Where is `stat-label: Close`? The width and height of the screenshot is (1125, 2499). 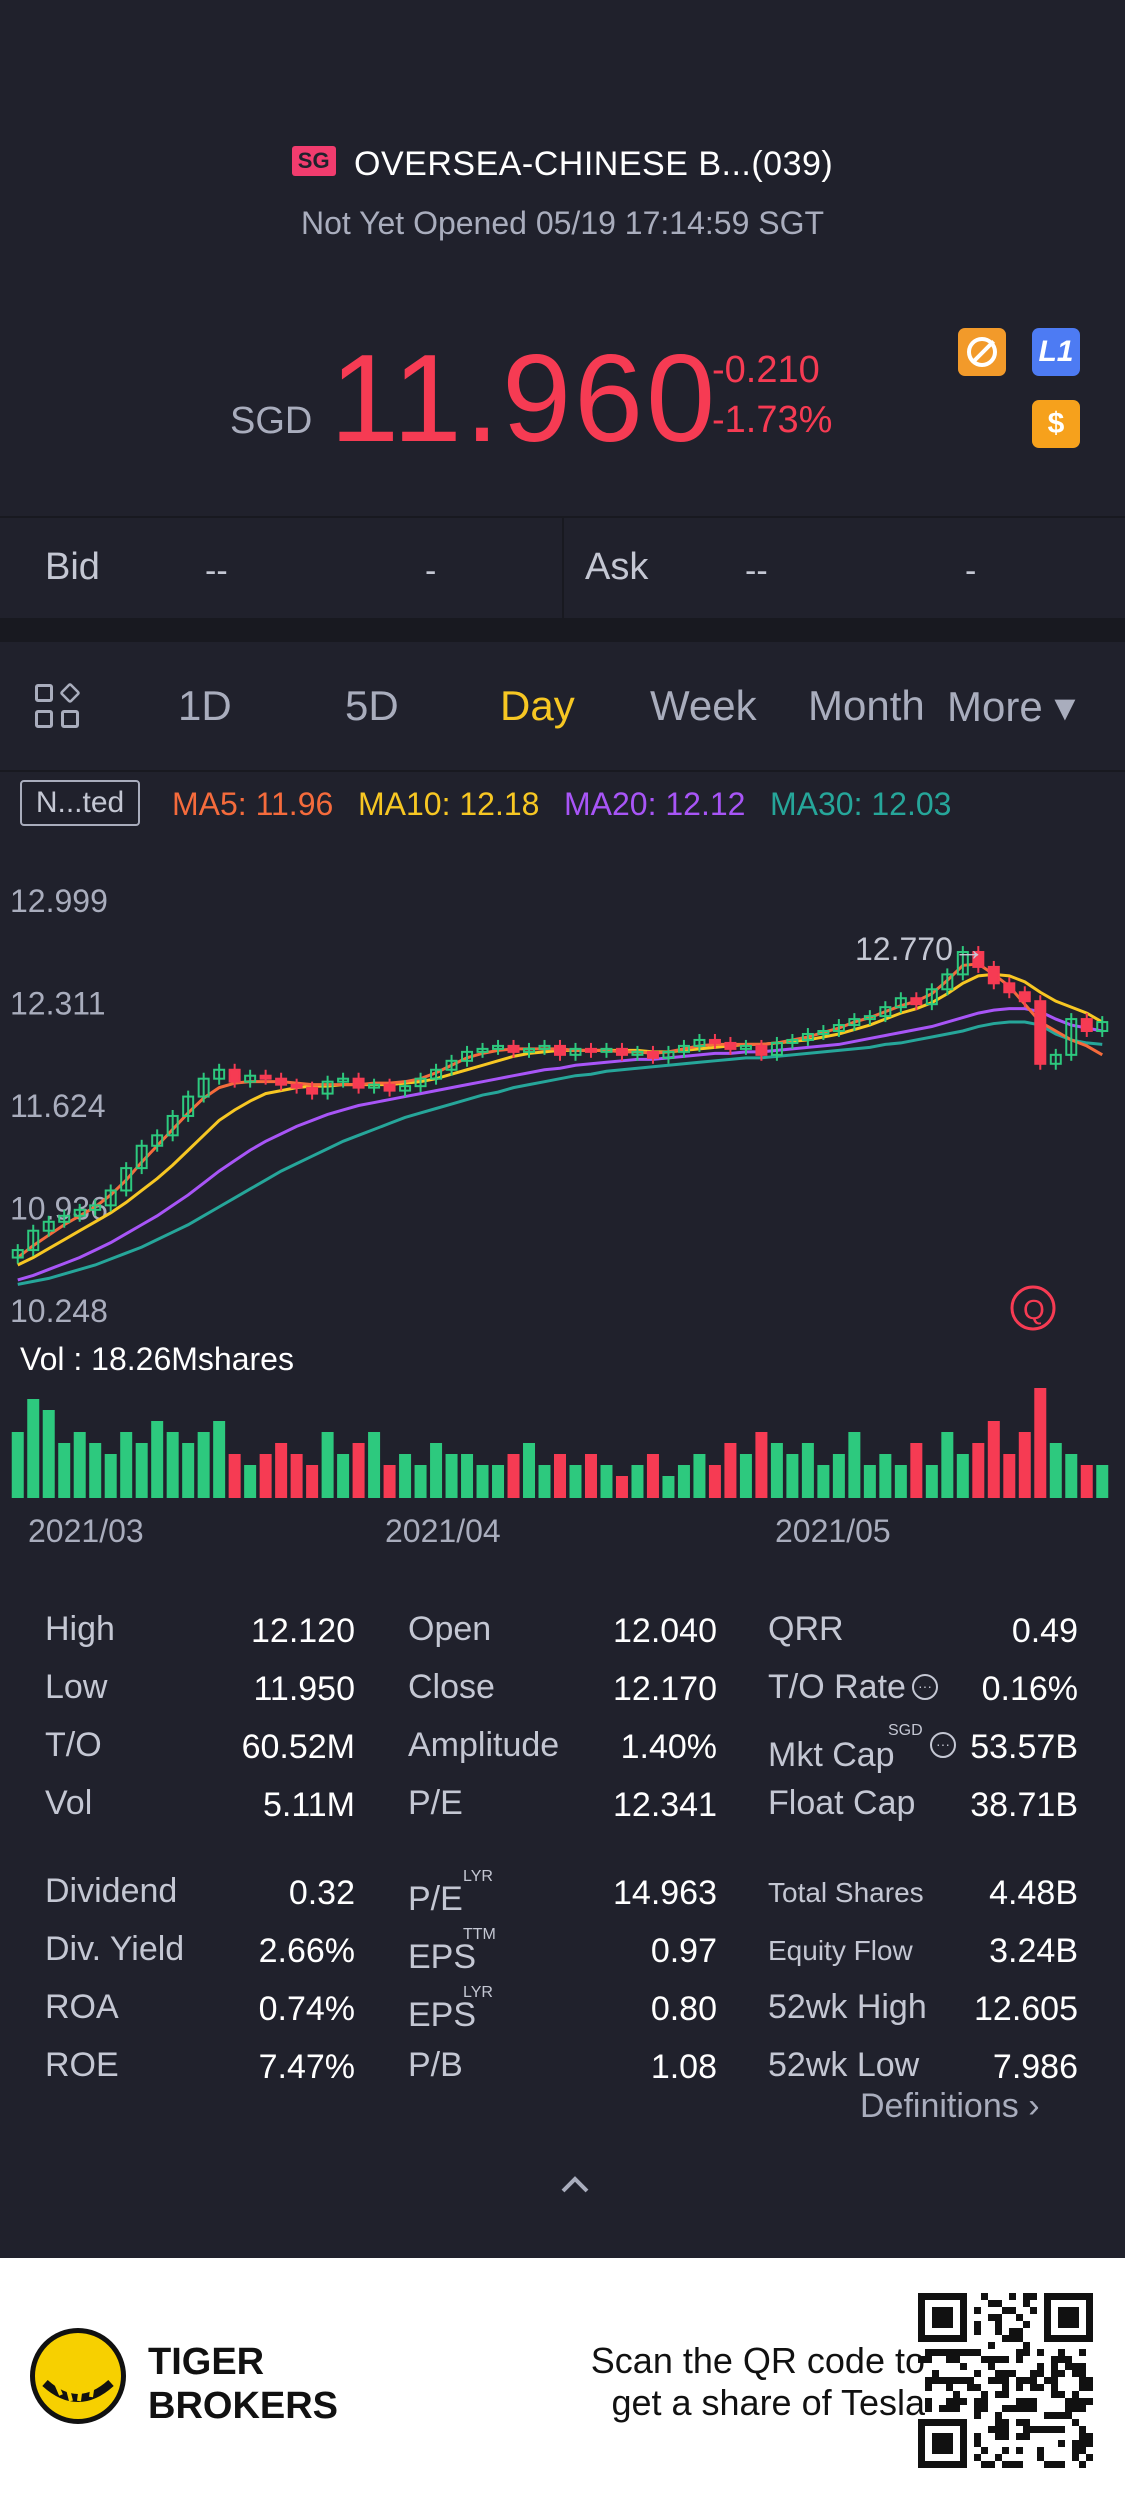
stat-label: Close is located at coordinates (451, 1687).